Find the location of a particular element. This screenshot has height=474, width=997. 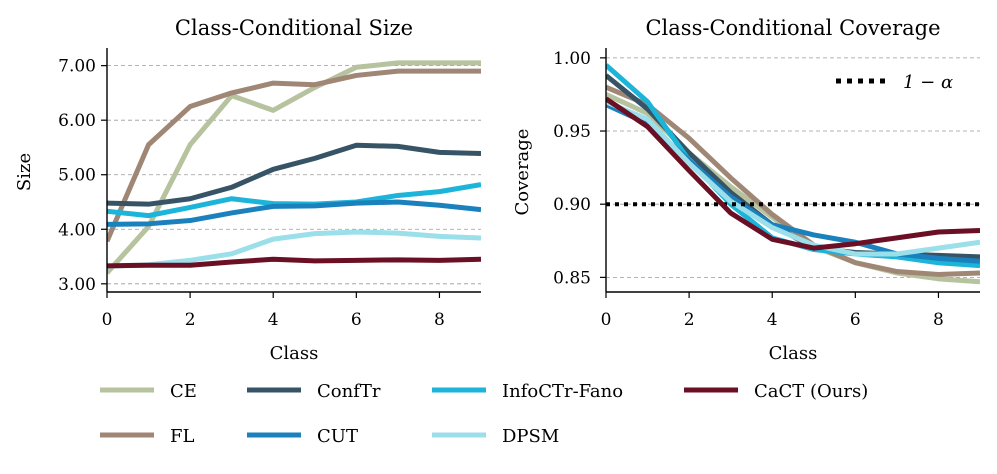

legend-label: CE is located at coordinates (183, 391).